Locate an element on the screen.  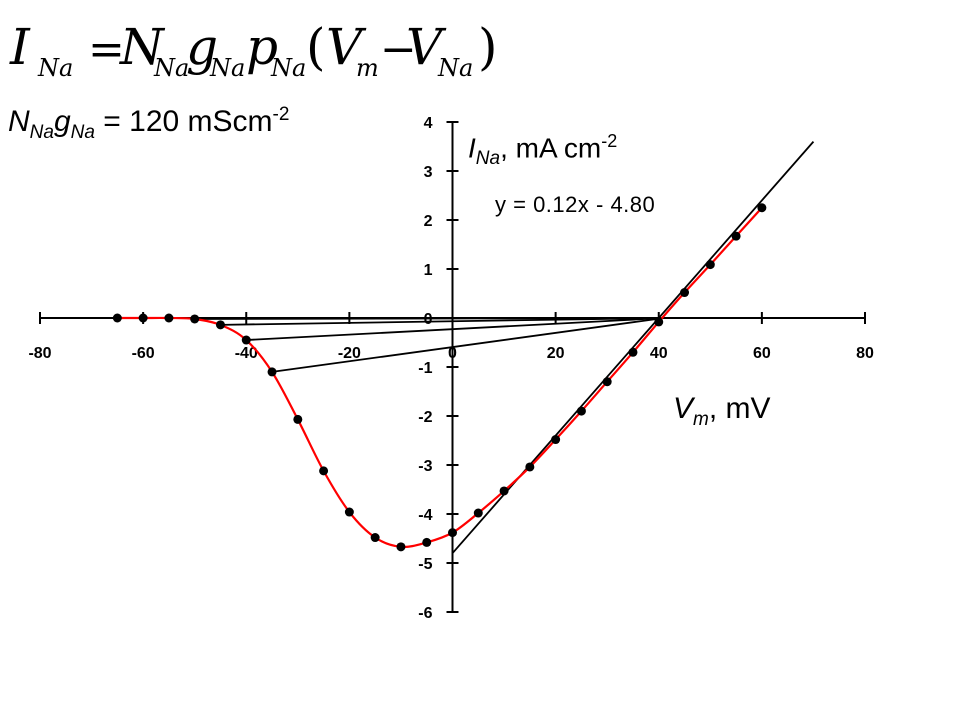
regression-equation: y = 0.12x - 4.80 is located at coordinates (575, 204).